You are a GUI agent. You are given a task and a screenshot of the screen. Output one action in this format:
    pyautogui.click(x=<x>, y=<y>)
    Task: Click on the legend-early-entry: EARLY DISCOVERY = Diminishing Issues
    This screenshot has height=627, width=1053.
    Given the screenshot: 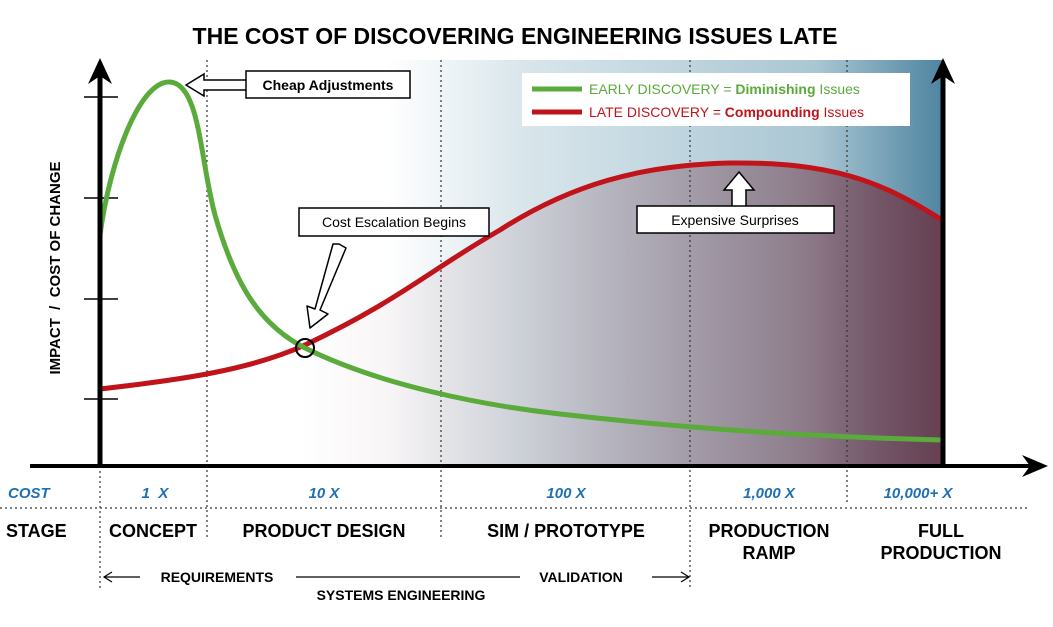 What is the action you would take?
    pyautogui.click(x=724, y=89)
    